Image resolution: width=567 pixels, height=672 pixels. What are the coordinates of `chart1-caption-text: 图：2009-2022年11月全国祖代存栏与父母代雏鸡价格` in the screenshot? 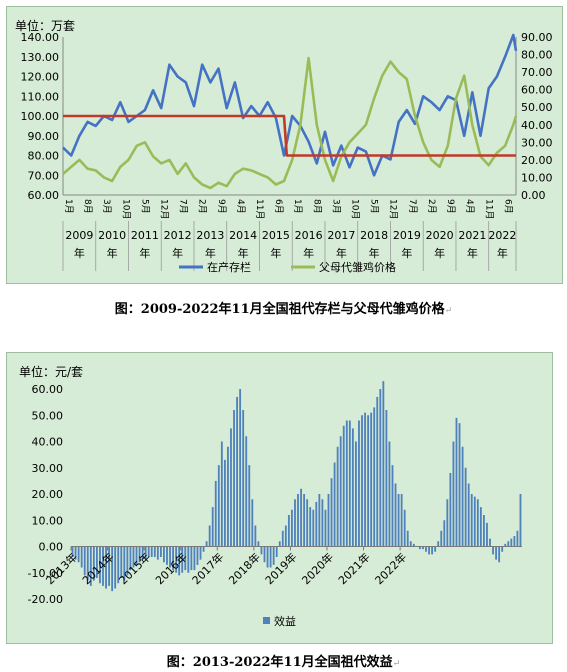 It's located at (279, 309).